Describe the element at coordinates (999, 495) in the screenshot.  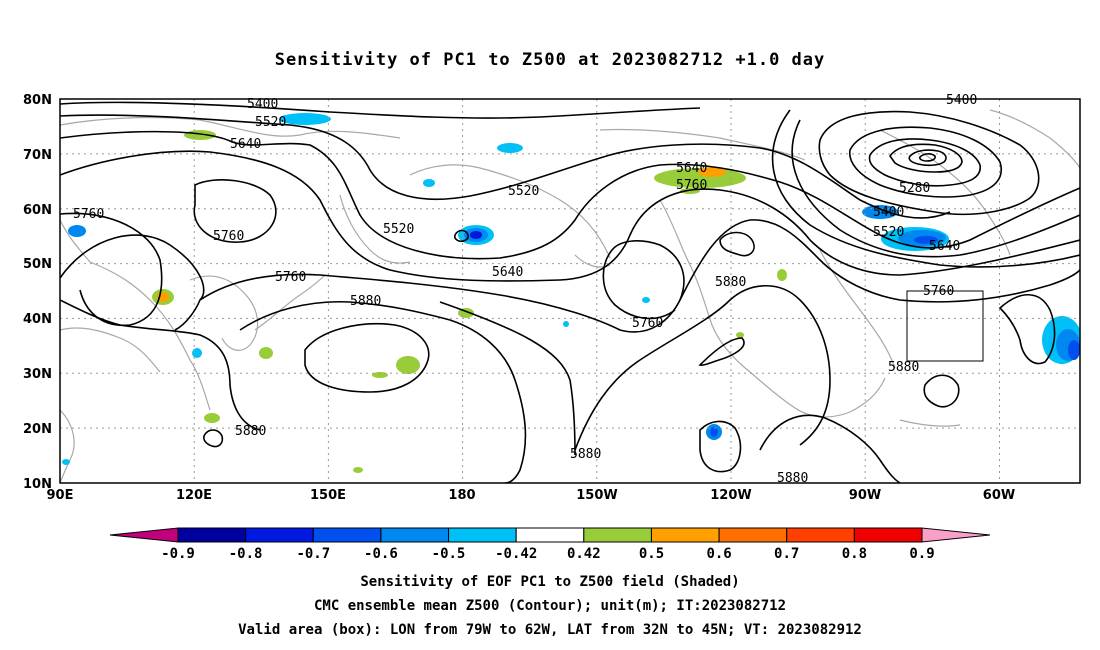
I see `lon-label: 60W` at that location.